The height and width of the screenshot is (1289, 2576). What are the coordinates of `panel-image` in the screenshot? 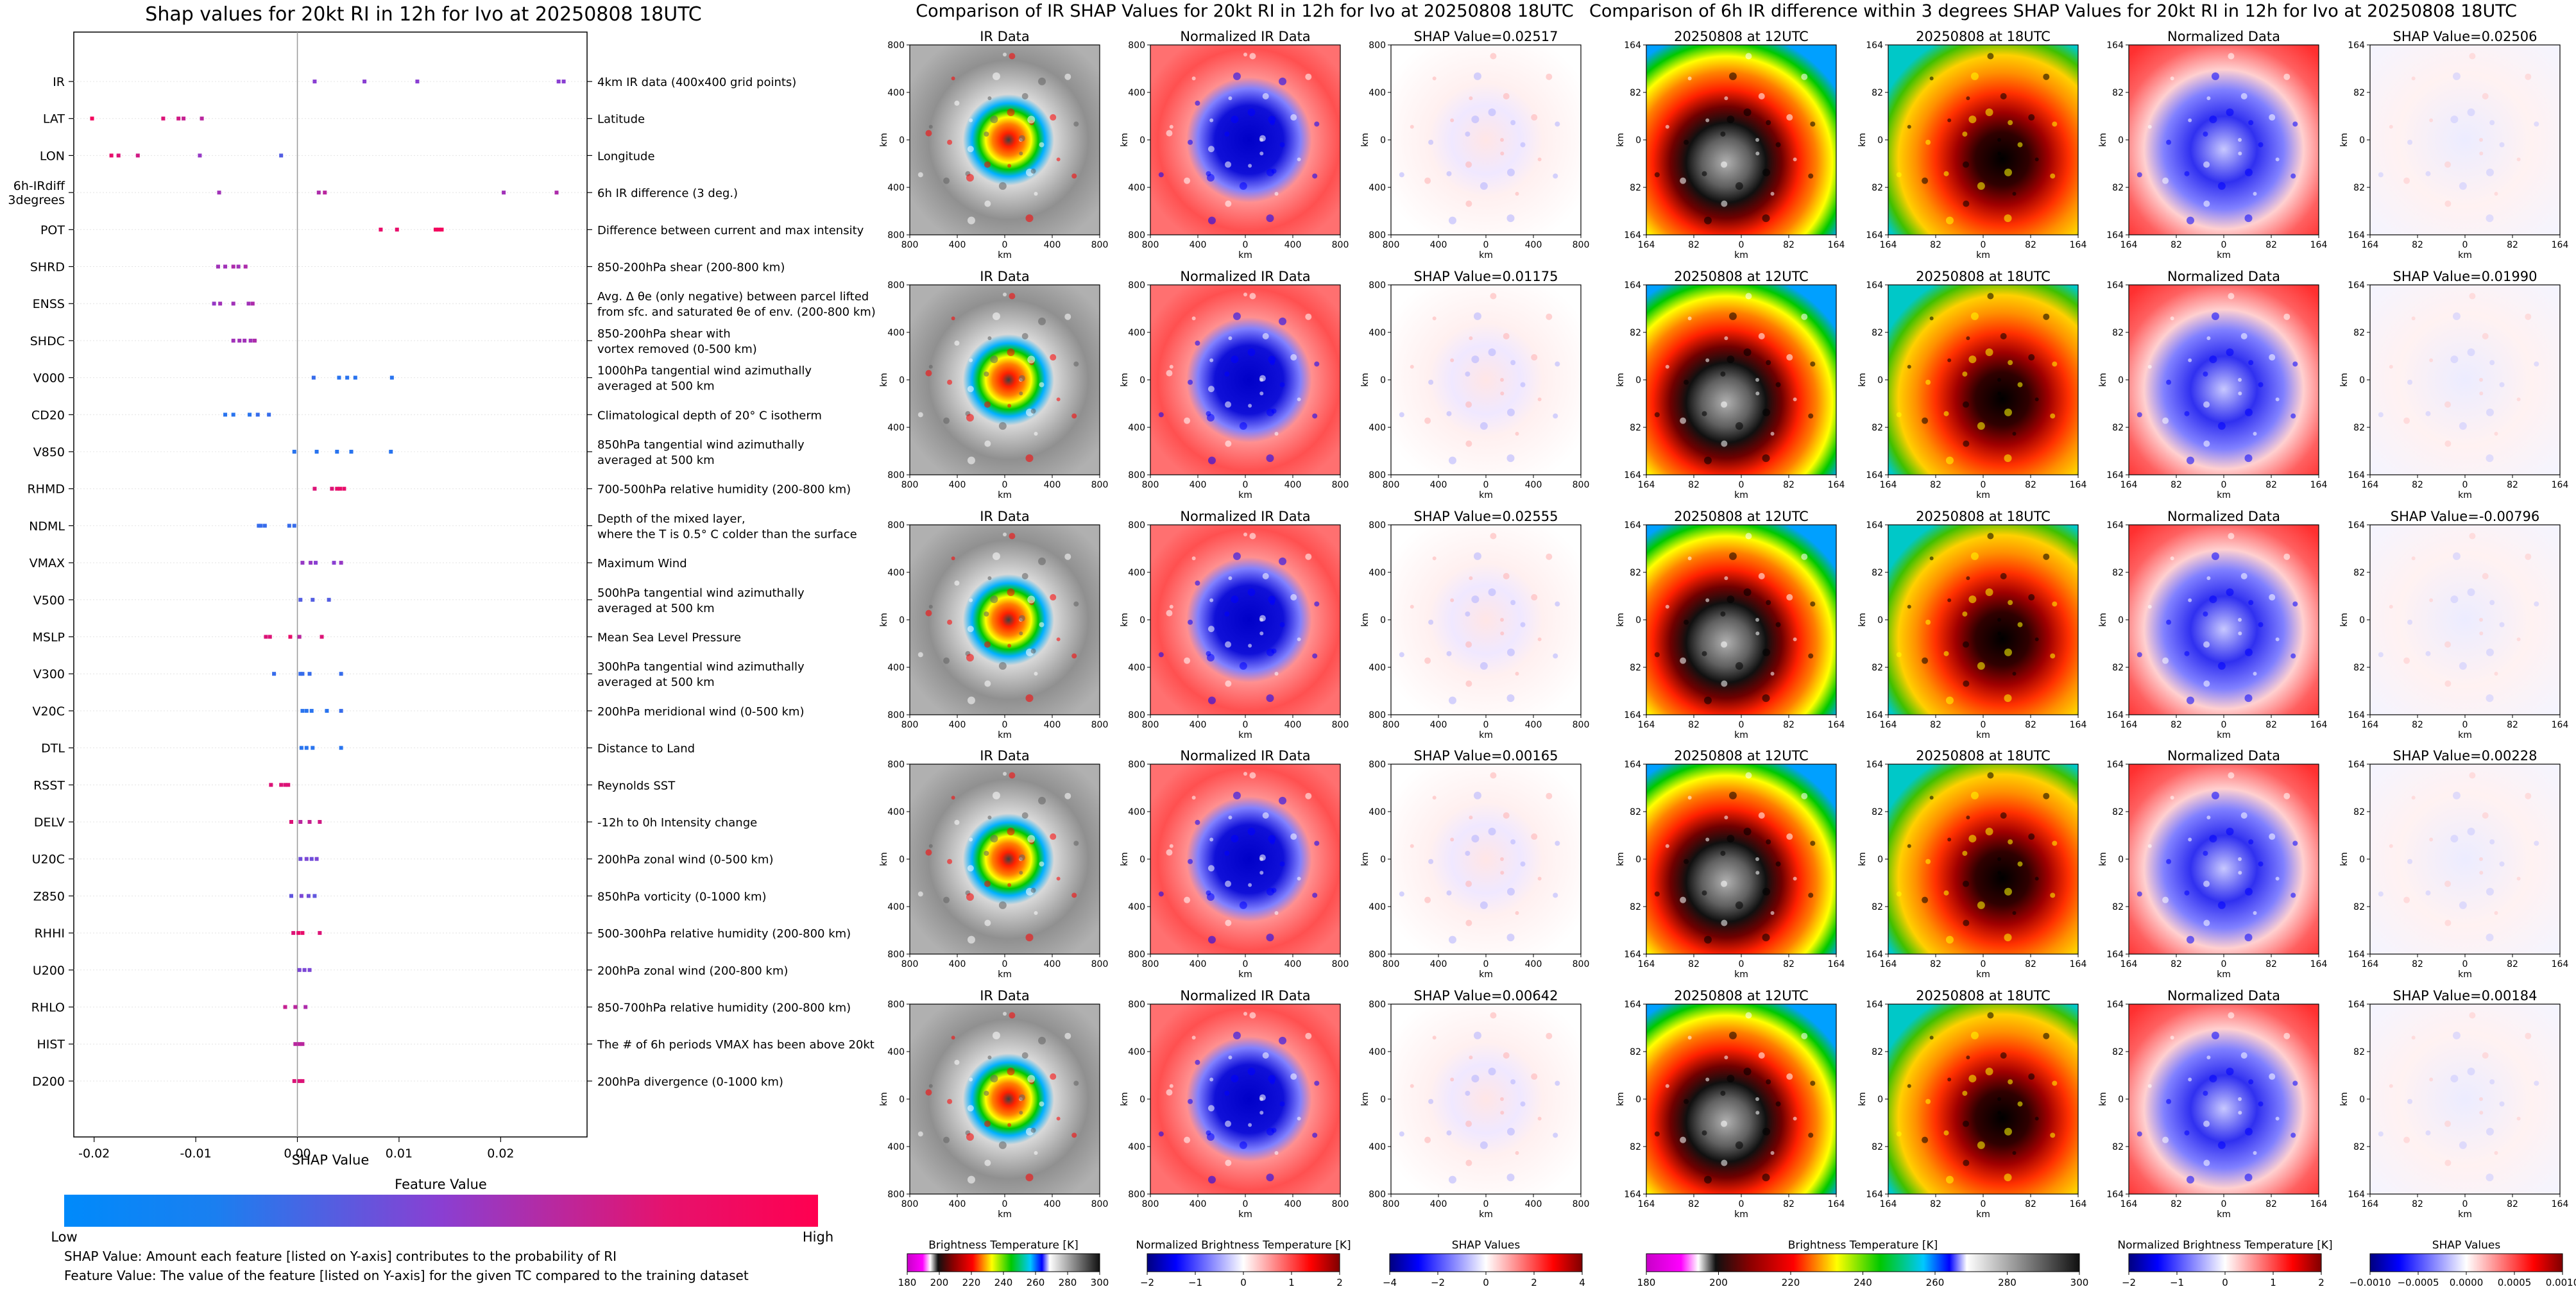 It's located at (1005, 859).